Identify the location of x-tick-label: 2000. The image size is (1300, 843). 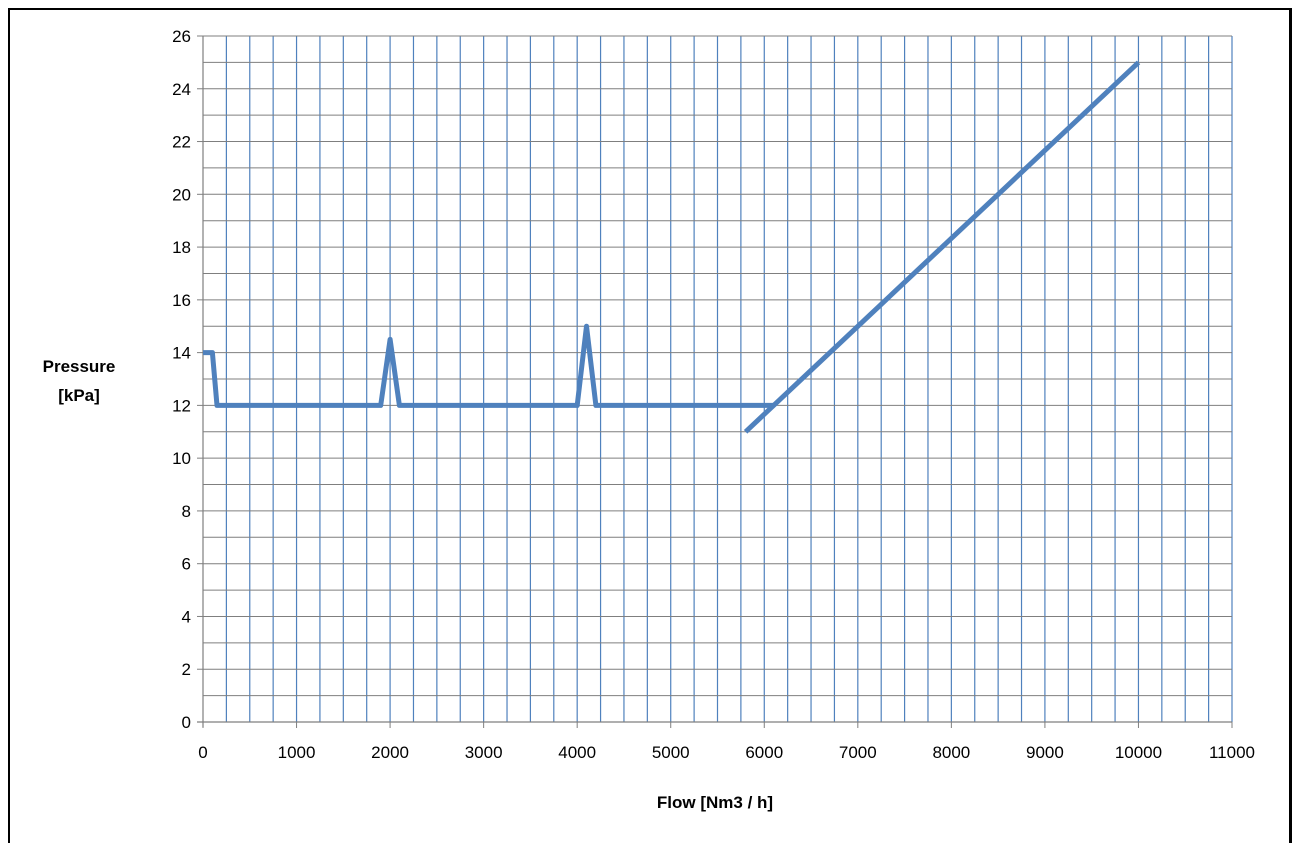
(390, 752).